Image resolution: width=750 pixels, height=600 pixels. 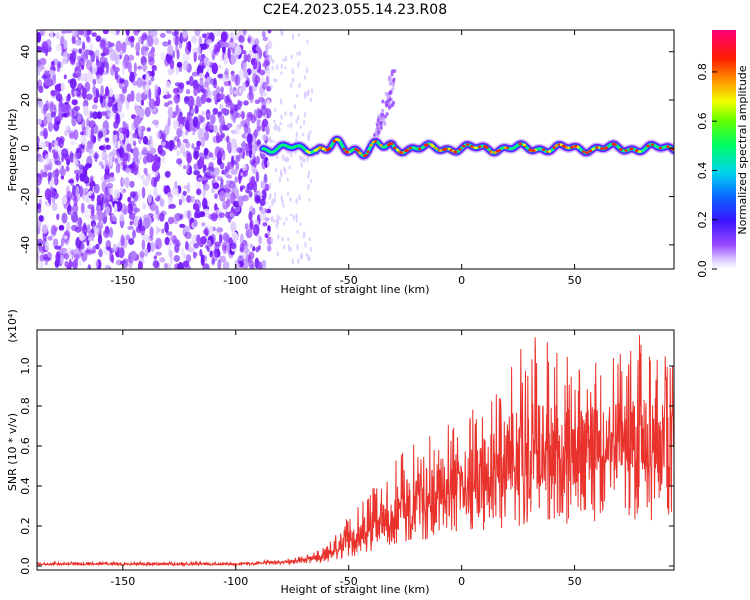 I want to click on spectrogram-x-tick-label: -100, so click(x=235, y=280).